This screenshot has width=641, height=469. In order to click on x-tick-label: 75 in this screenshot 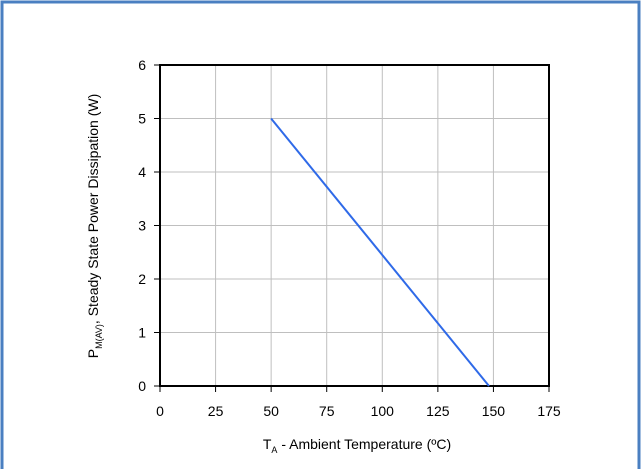, I will do `click(327, 411)`.